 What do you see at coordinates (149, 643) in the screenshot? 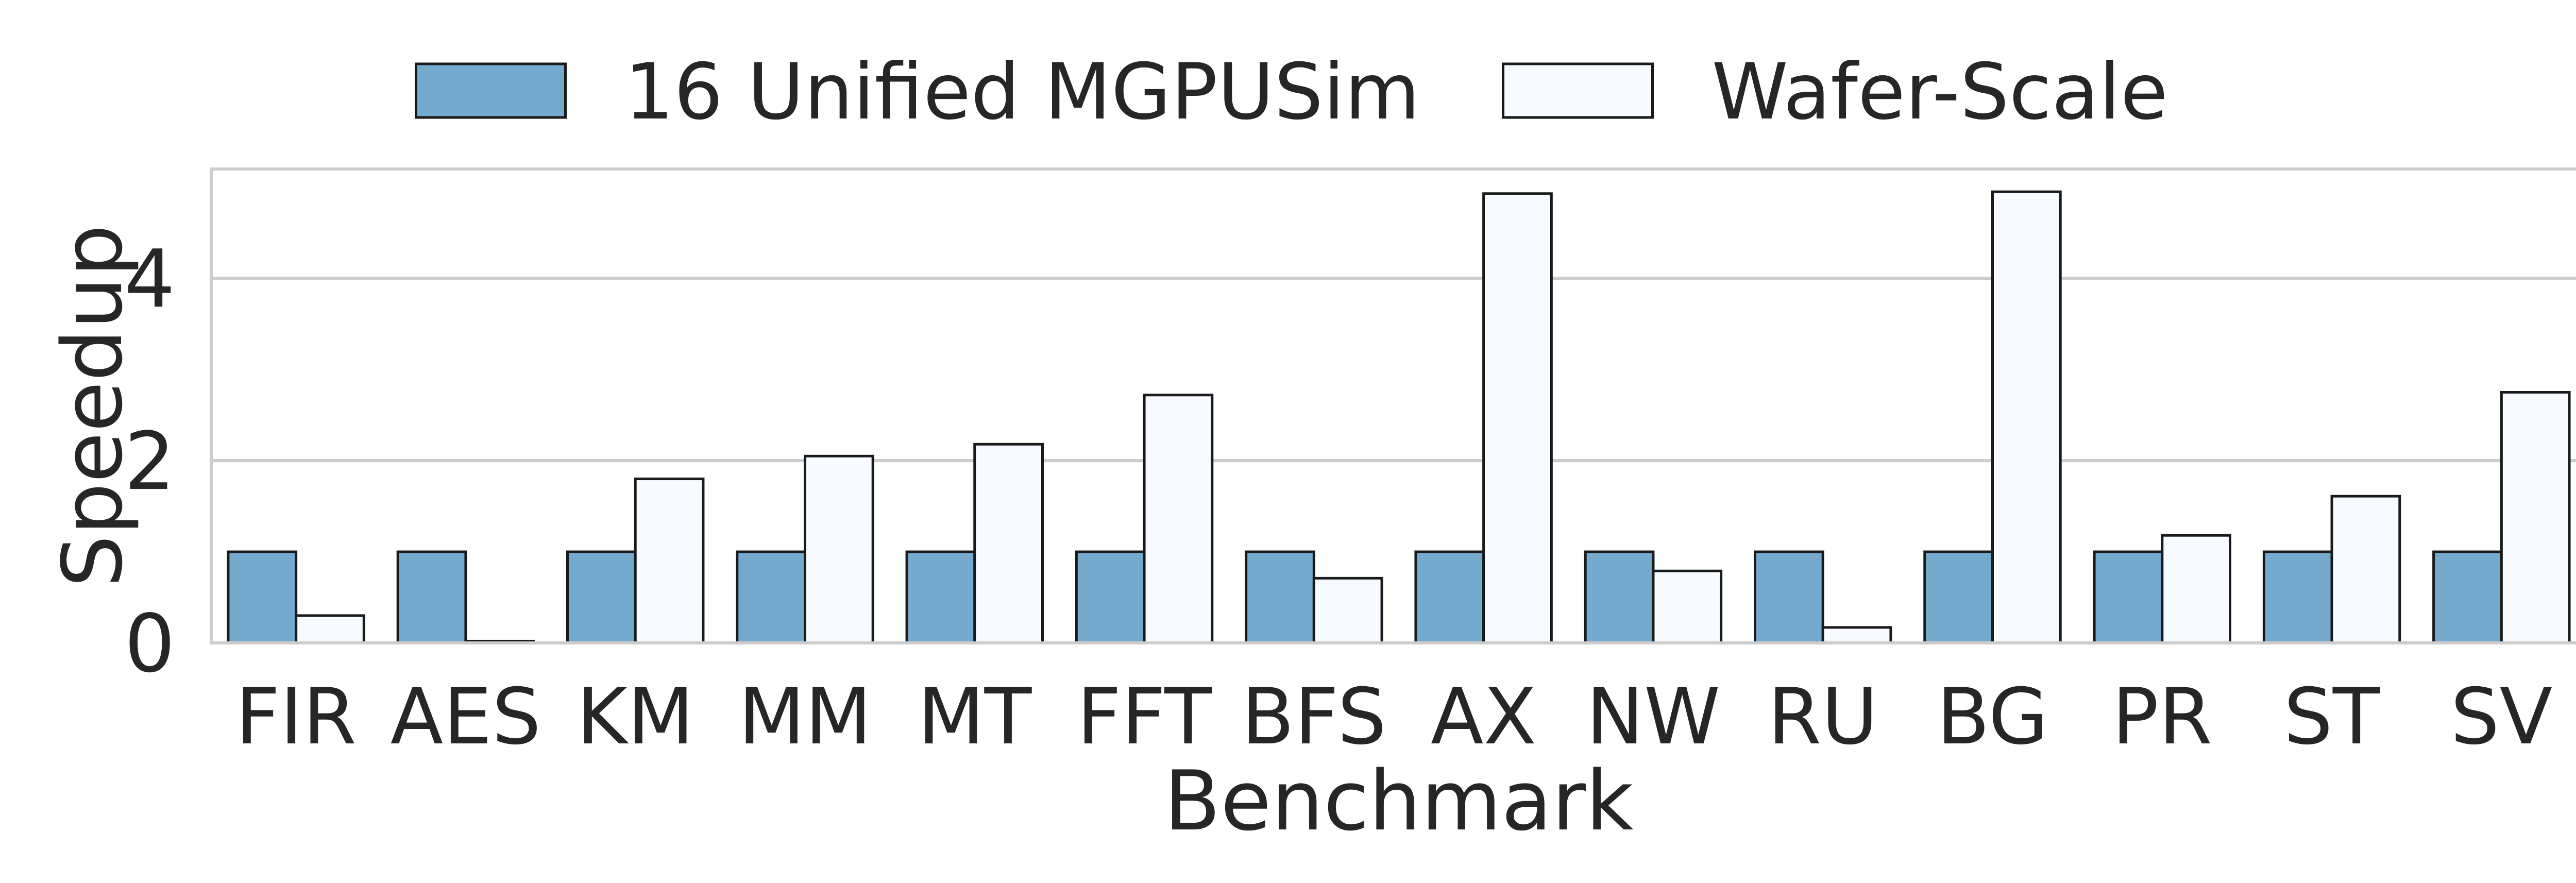
I see `y-tick-label: 0` at bounding box center [149, 643].